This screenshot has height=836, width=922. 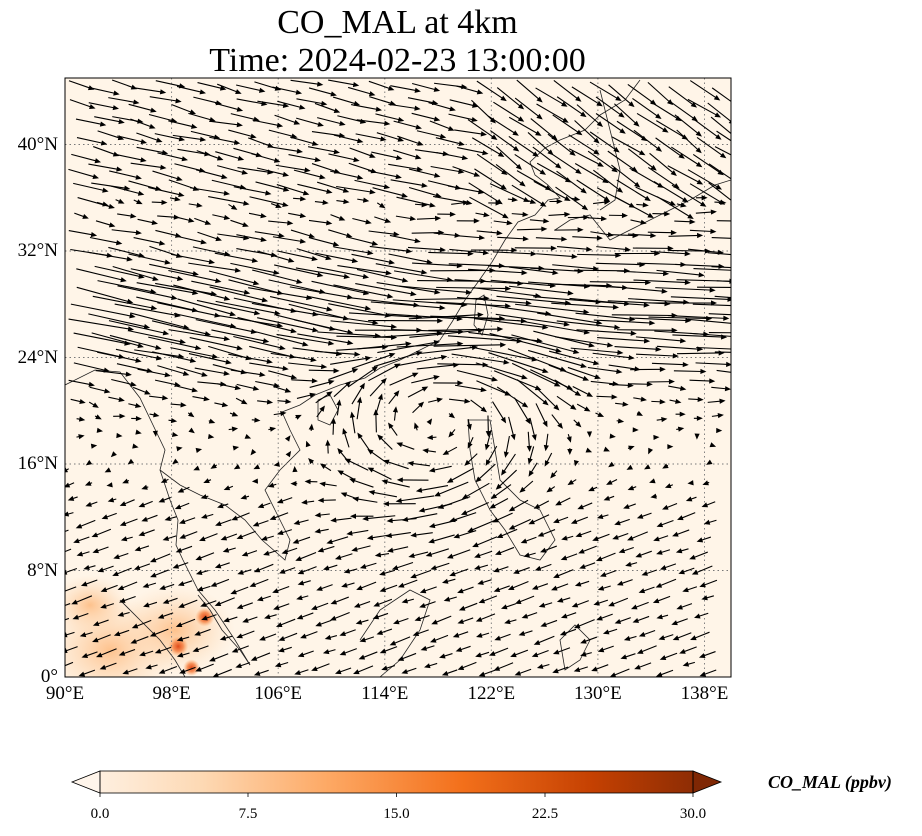 What do you see at coordinates (693, 814) in the screenshot?
I see `colorbar-tick-30: 30.0` at bounding box center [693, 814].